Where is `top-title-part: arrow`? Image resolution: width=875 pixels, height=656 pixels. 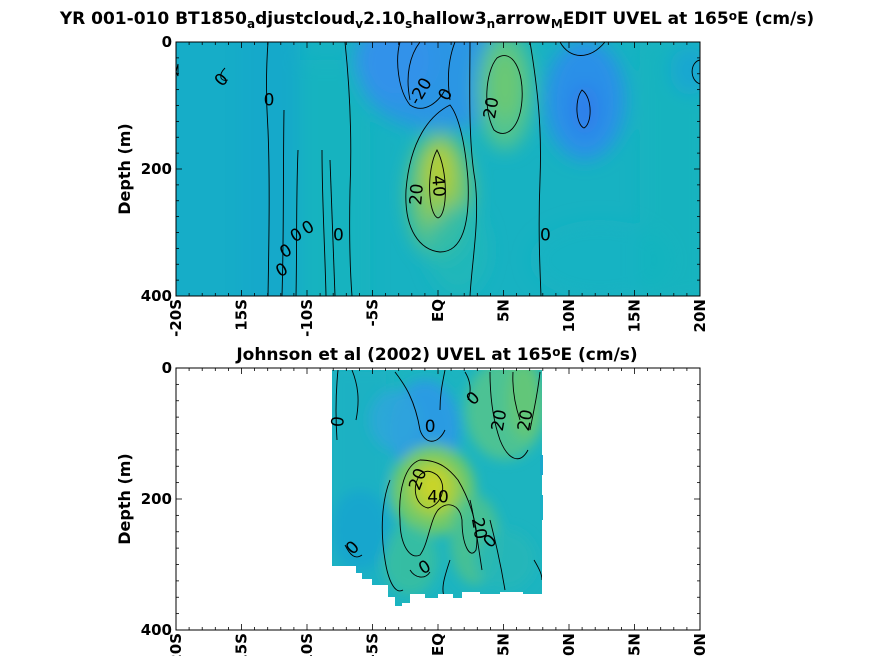 top-title-part: arrow is located at coordinates (523, 19).